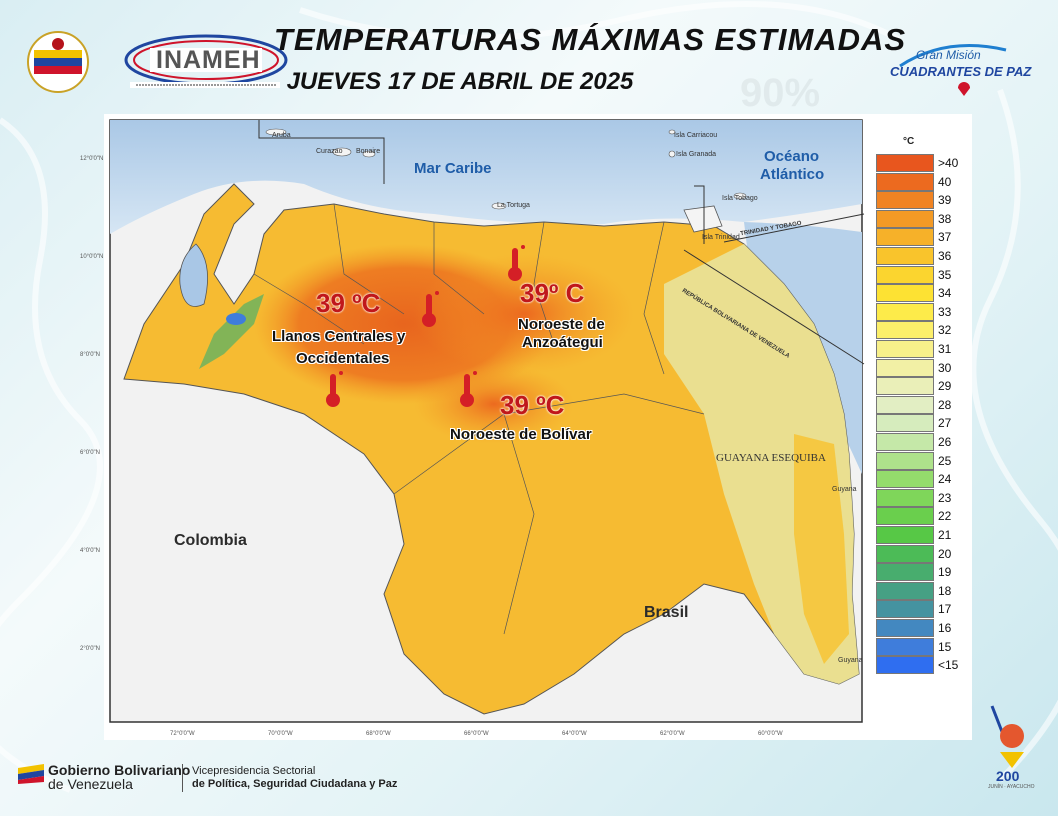  What do you see at coordinates (945, 497) in the screenshot?
I see `legend-label: 23` at bounding box center [945, 497].